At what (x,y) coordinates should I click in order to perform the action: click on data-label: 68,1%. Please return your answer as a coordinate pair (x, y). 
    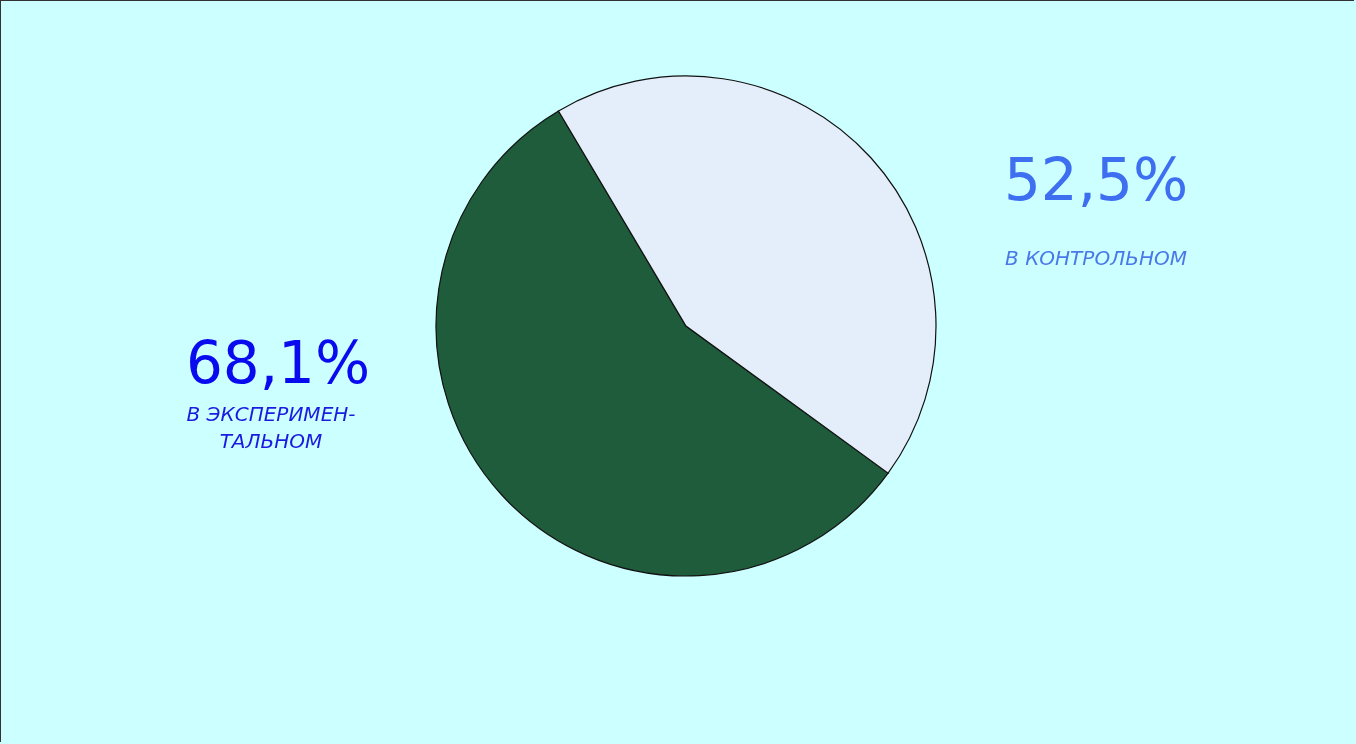
    Looking at the image, I should click on (278, 363).